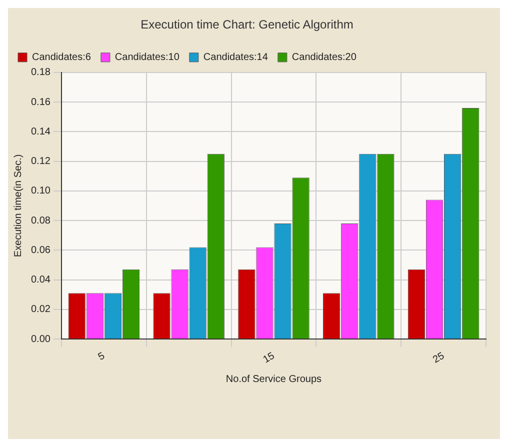  I want to click on legend-label: Candidates:6, so click(62, 58).